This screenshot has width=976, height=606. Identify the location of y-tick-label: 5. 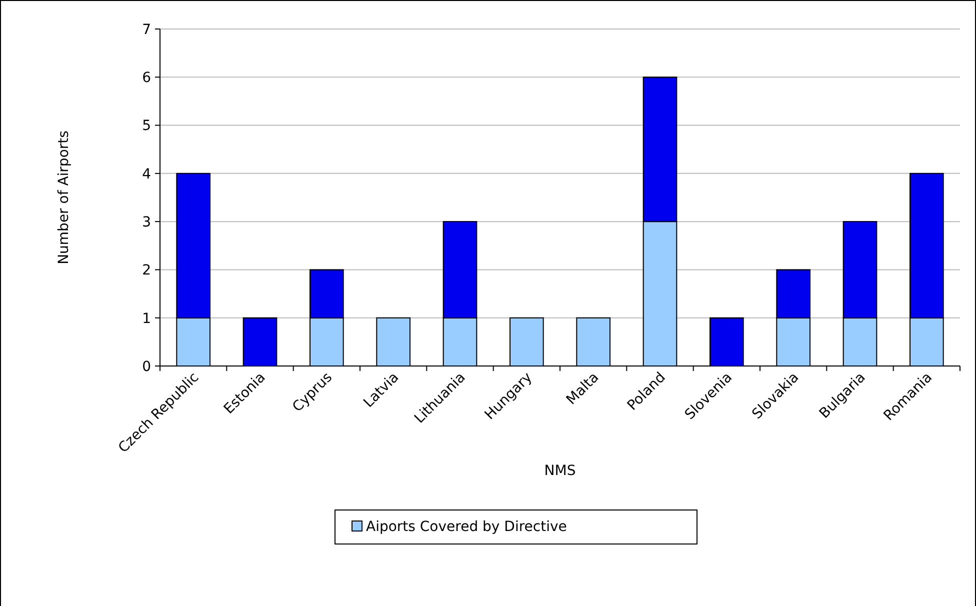
(146, 126).